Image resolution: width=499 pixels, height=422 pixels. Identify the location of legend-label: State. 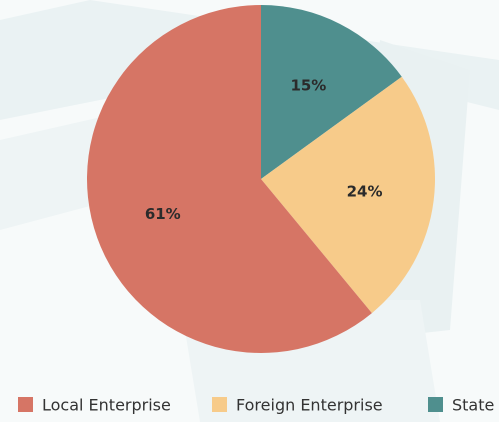
(473, 405).